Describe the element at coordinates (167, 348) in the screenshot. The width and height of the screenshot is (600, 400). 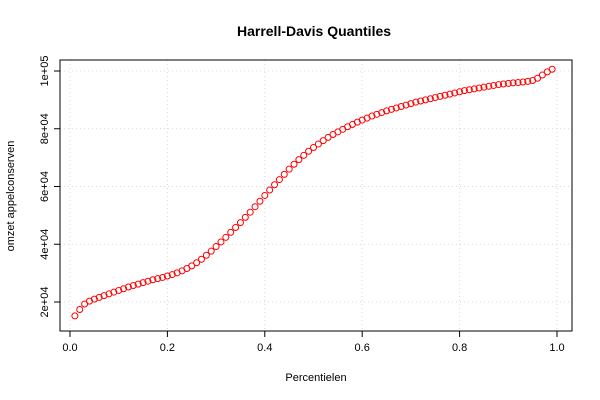
I see `x-tick-label: 0.2` at that location.